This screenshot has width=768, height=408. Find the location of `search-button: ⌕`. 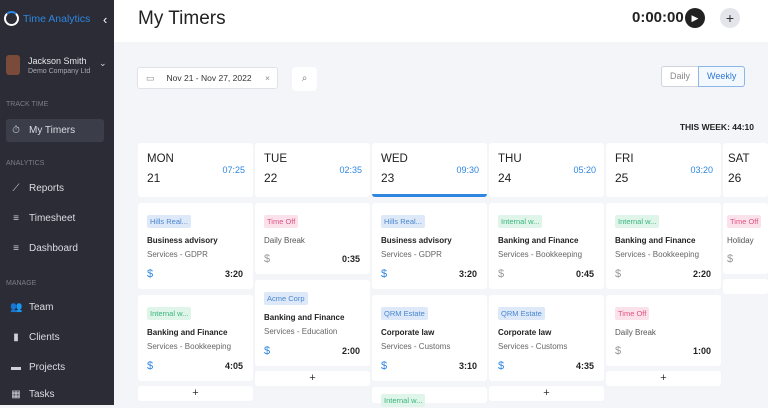

search-button: ⌕ is located at coordinates (304, 79).